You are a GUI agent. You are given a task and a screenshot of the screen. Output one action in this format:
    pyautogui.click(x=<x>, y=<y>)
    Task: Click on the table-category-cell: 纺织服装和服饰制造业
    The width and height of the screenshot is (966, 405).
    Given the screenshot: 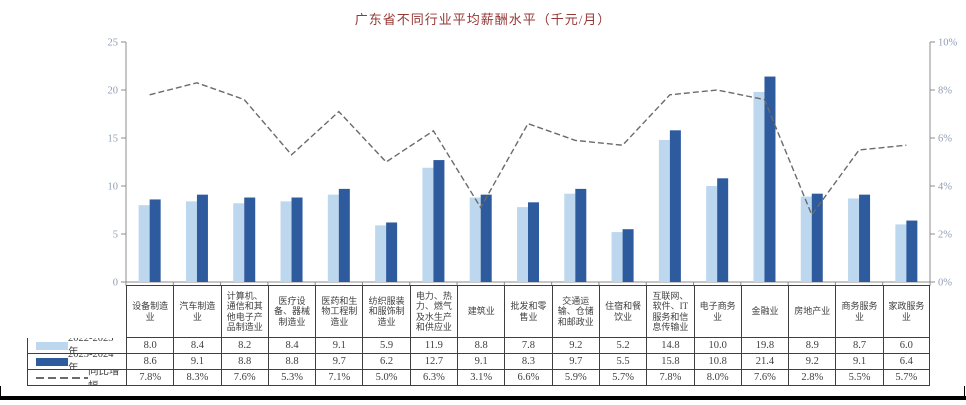 What is the action you would take?
    pyautogui.click(x=386, y=311)
    